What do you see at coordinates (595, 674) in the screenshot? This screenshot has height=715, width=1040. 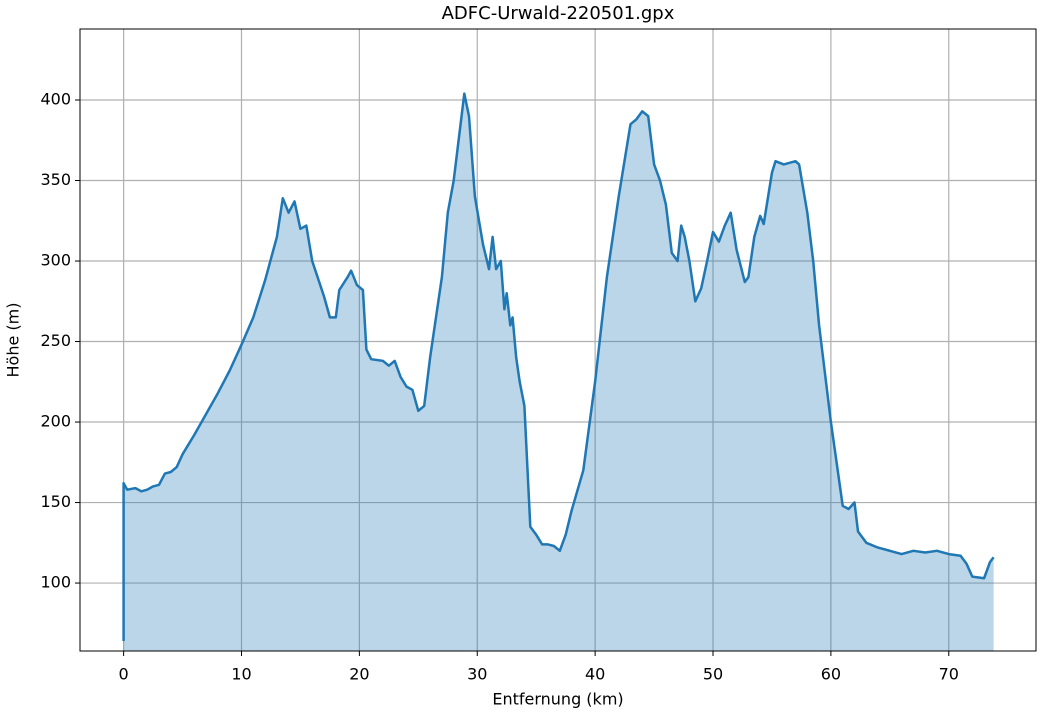 I see `x-tick-label: 40` at bounding box center [595, 674].